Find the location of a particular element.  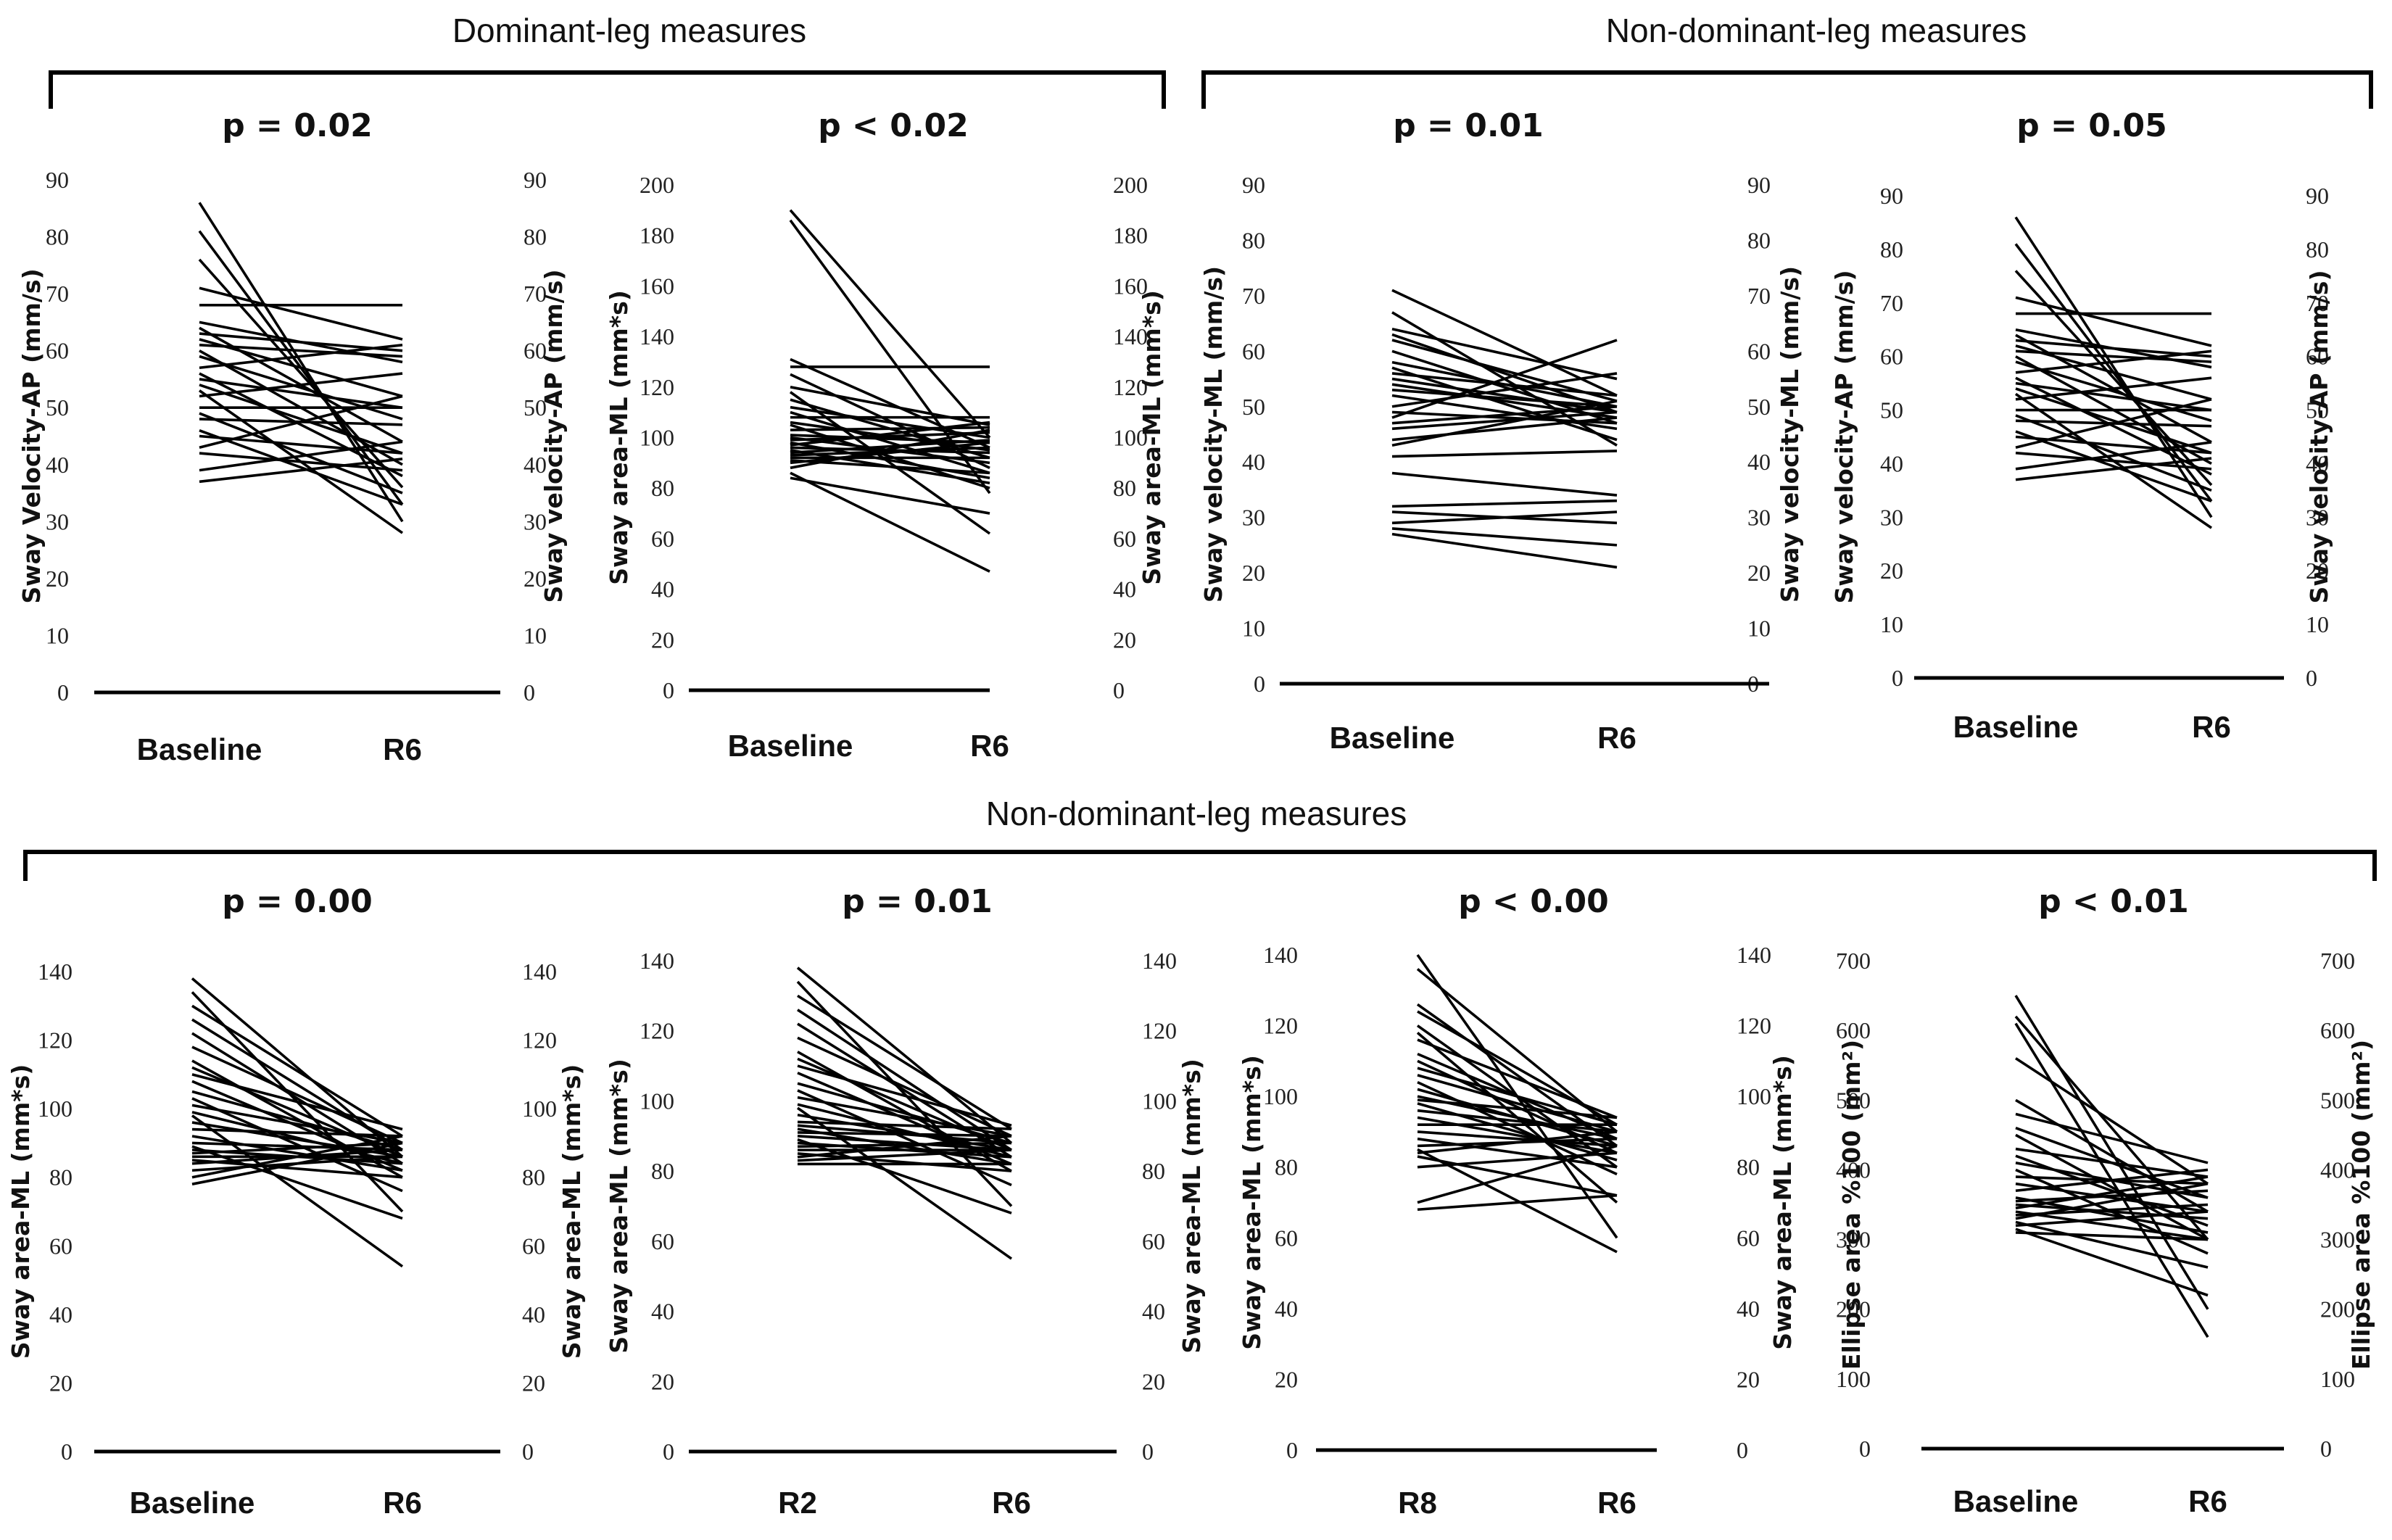

y-tick-right: 500 is located at coordinates (2337, 1100).